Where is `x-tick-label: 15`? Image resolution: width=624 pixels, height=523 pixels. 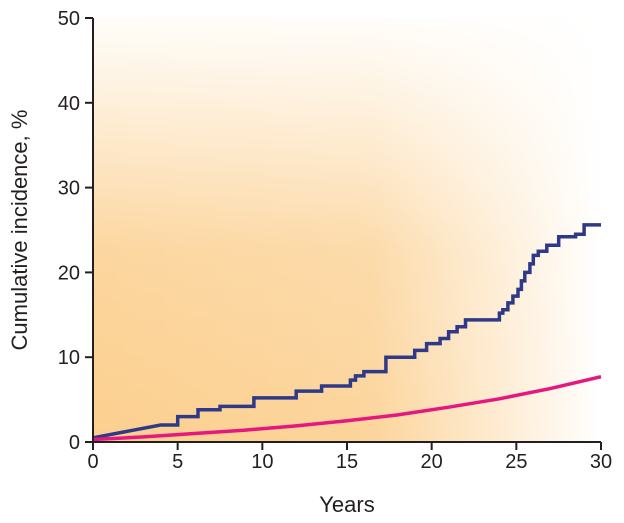 x-tick-label: 15 is located at coordinates (347, 462).